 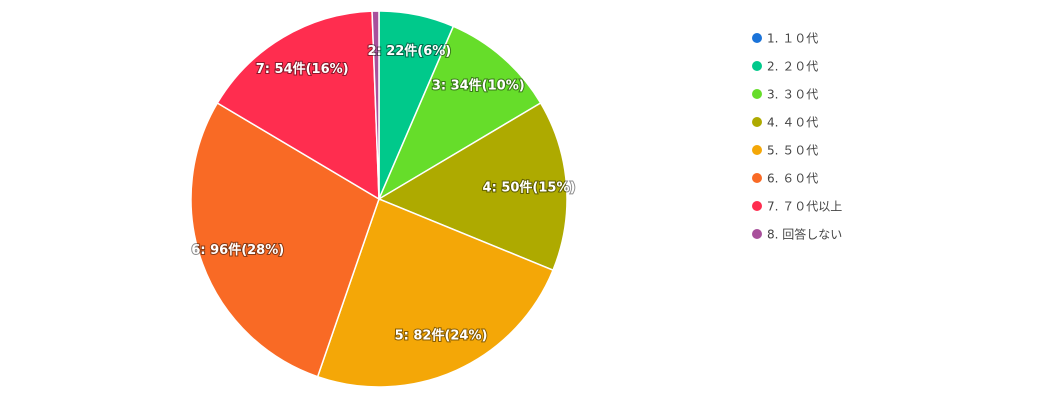 What do you see at coordinates (804, 234) in the screenshot?
I see `legend-label: 8. 回答しない` at bounding box center [804, 234].